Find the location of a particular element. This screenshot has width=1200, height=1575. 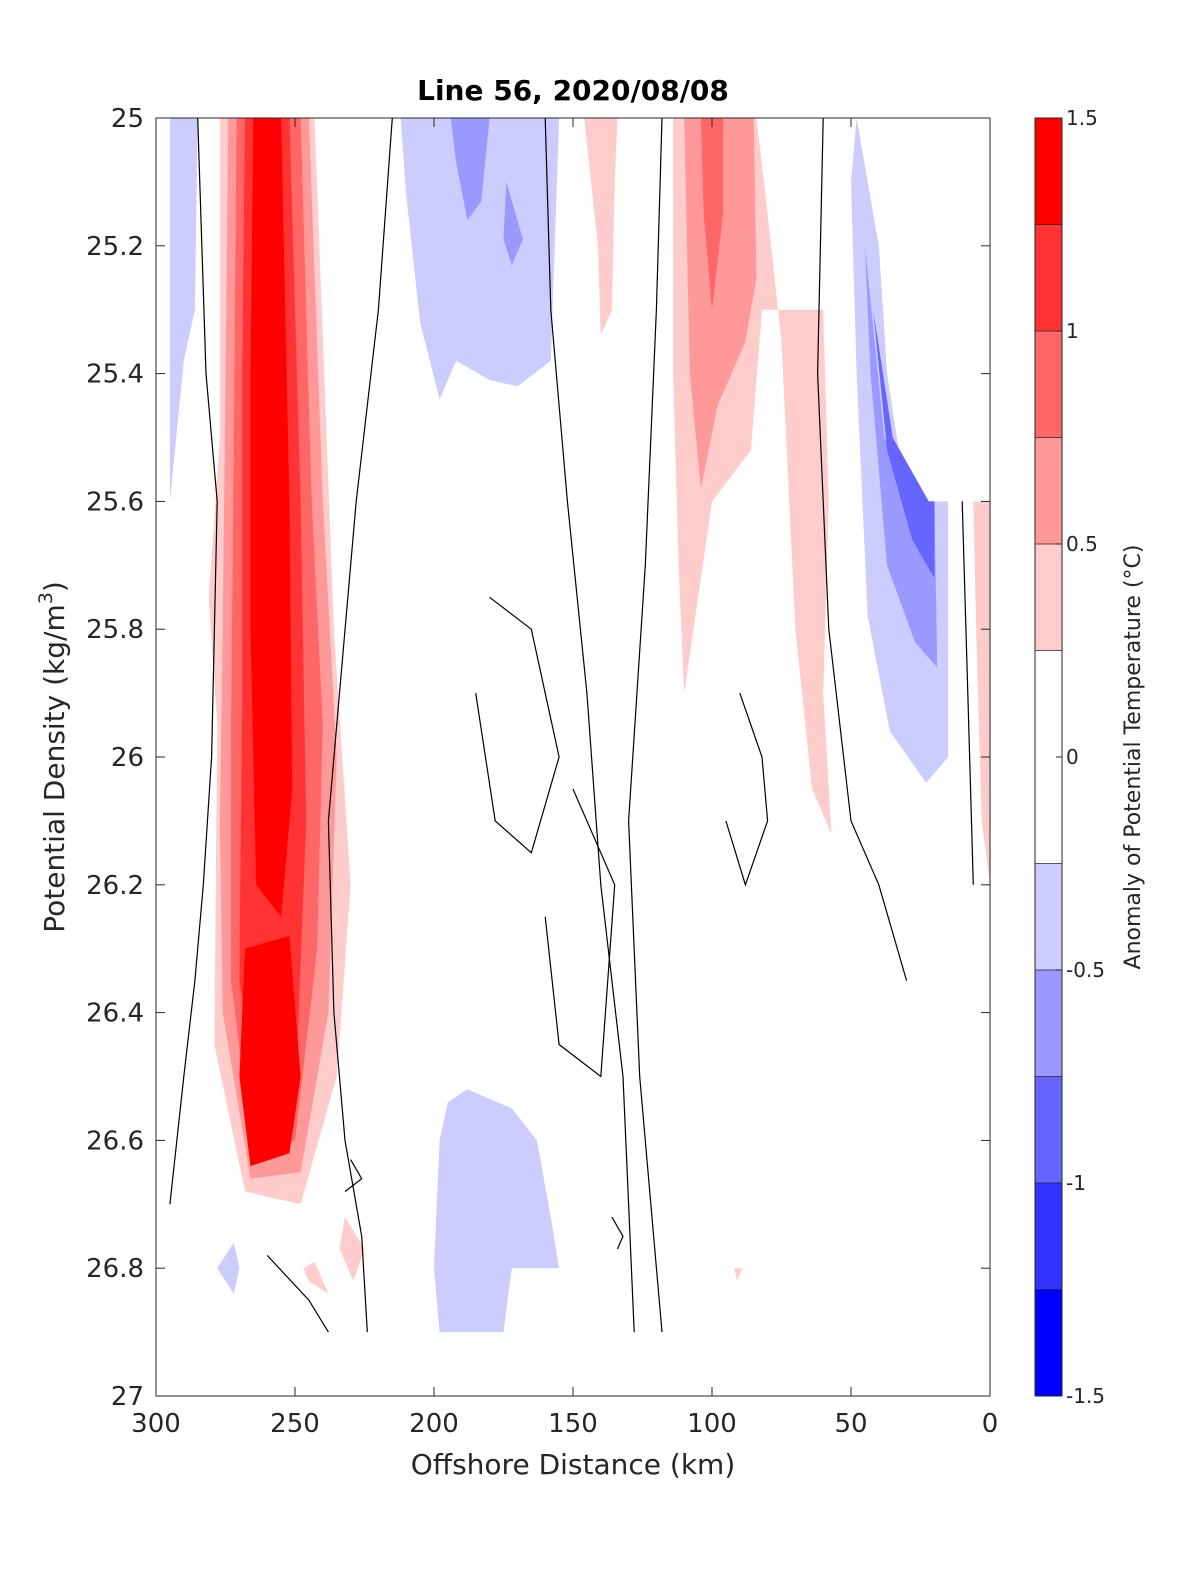

x-axis-label: Offshore Distance (km) is located at coordinates (573, 1464).